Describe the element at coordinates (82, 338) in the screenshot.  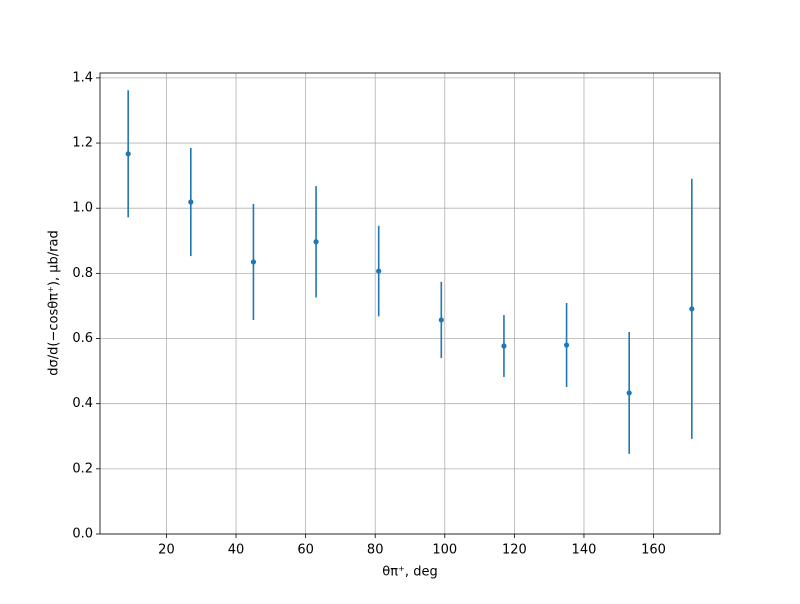
I see `y-tick-label: 0.6` at that location.